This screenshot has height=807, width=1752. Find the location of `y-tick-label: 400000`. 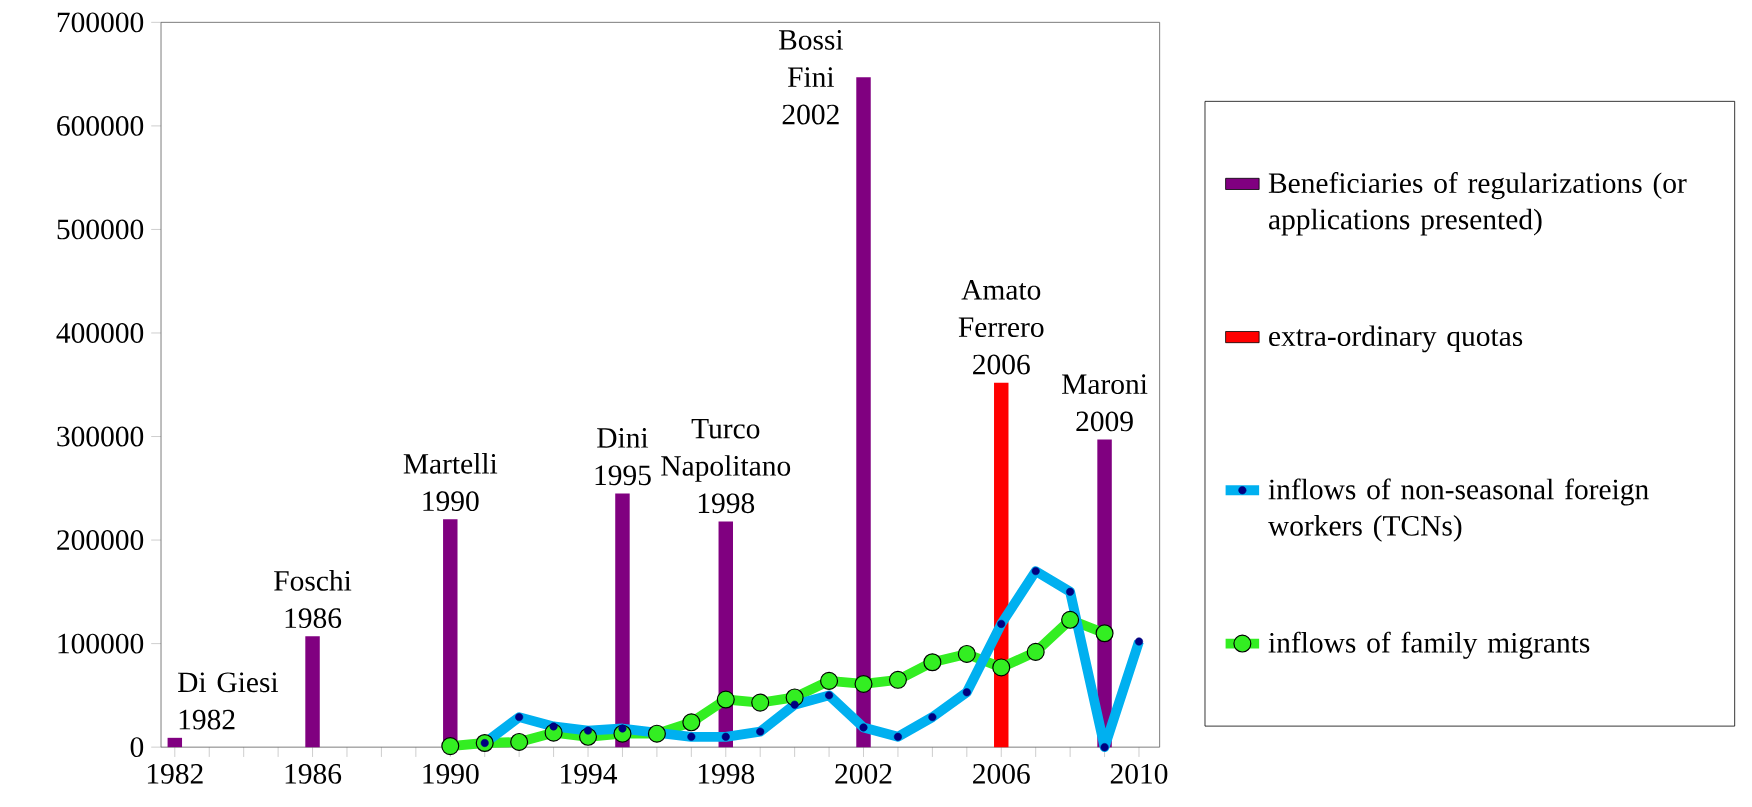

y-tick-label: 400000 is located at coordinates (100, 333).